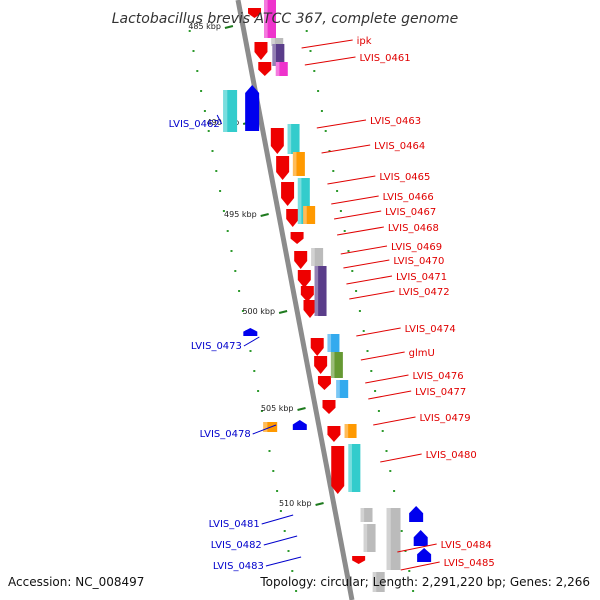 Image resolution: width=600 pixels, height=600 pixels. Describe the element at coordinates (421, 277) in the screenshot. I see `gene-label-forward: LVIS_0471` at that location.